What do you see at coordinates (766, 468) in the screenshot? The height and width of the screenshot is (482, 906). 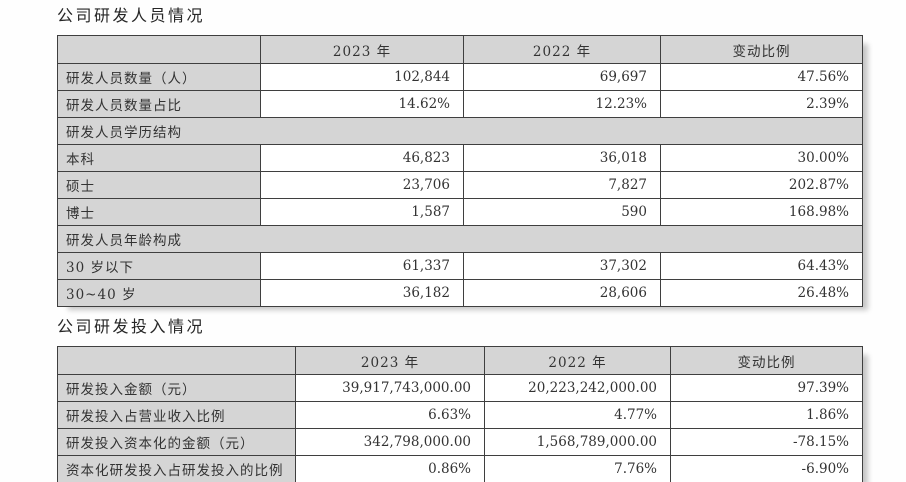 I see `change-value: -6.90%` at bounding box center [766, 468].